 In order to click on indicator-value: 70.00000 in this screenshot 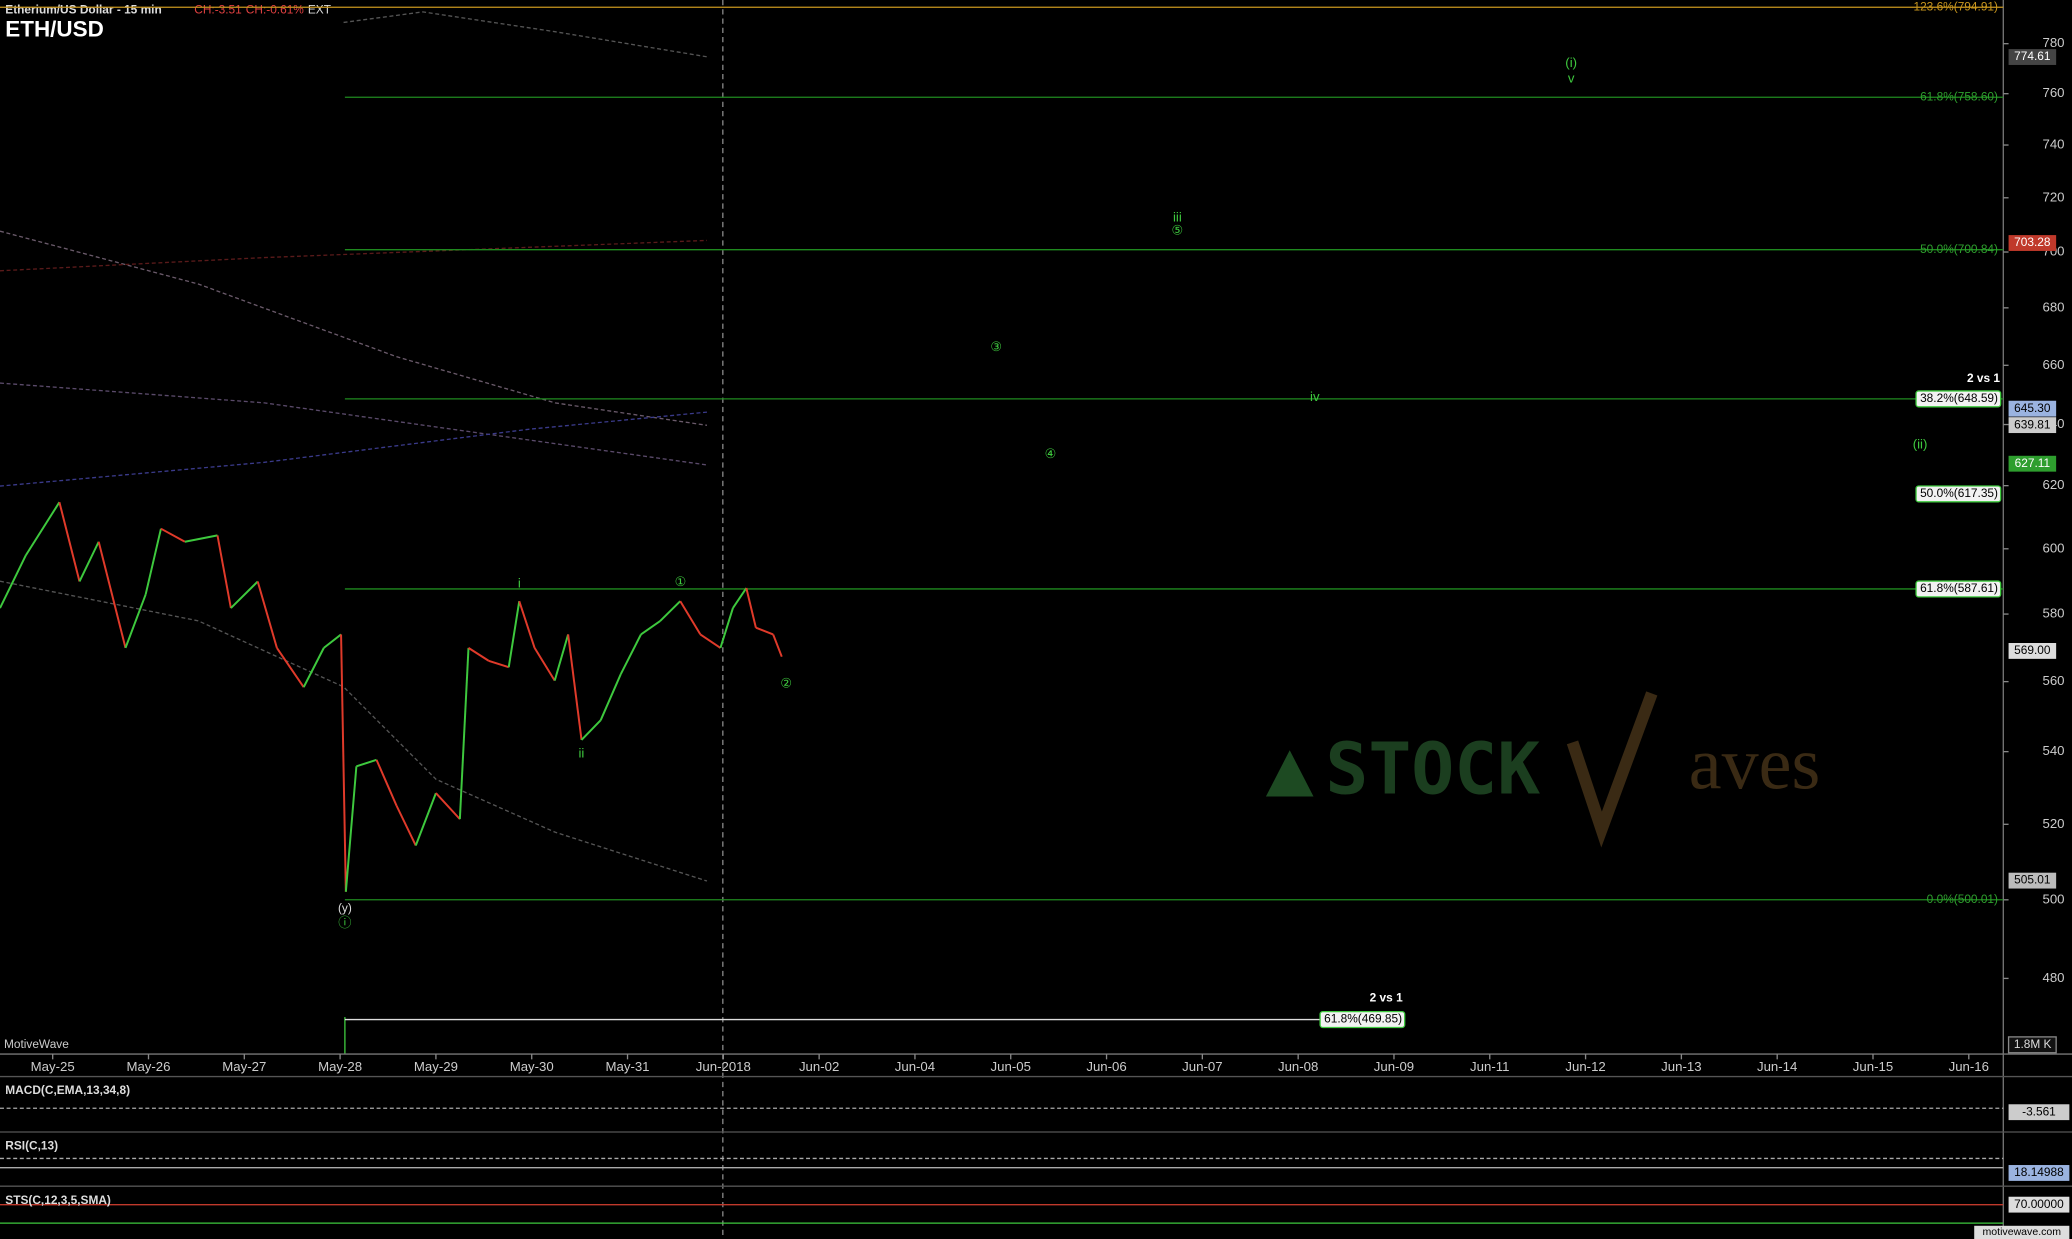, I will do `click(2039, 1204)`.